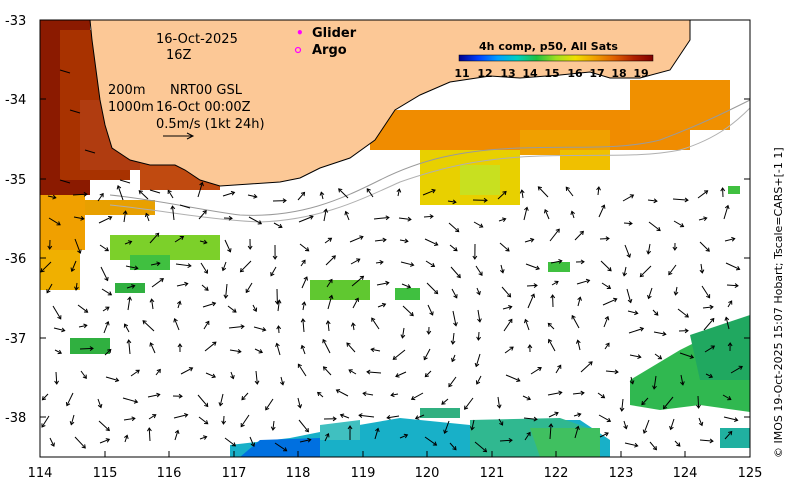 This screenshot has width=791, height=492. I want to click on colorbar-tick: 12, so click(484, 73).